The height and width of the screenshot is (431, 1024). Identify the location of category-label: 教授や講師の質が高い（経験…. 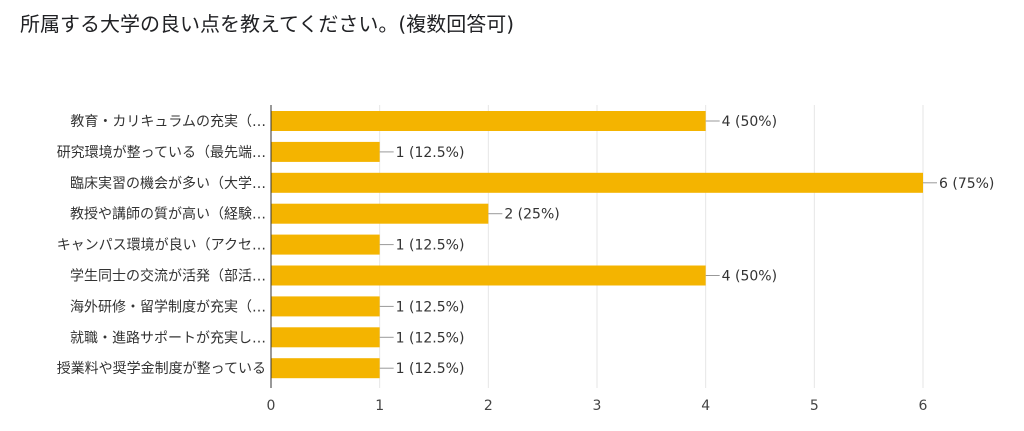
(168, 214).